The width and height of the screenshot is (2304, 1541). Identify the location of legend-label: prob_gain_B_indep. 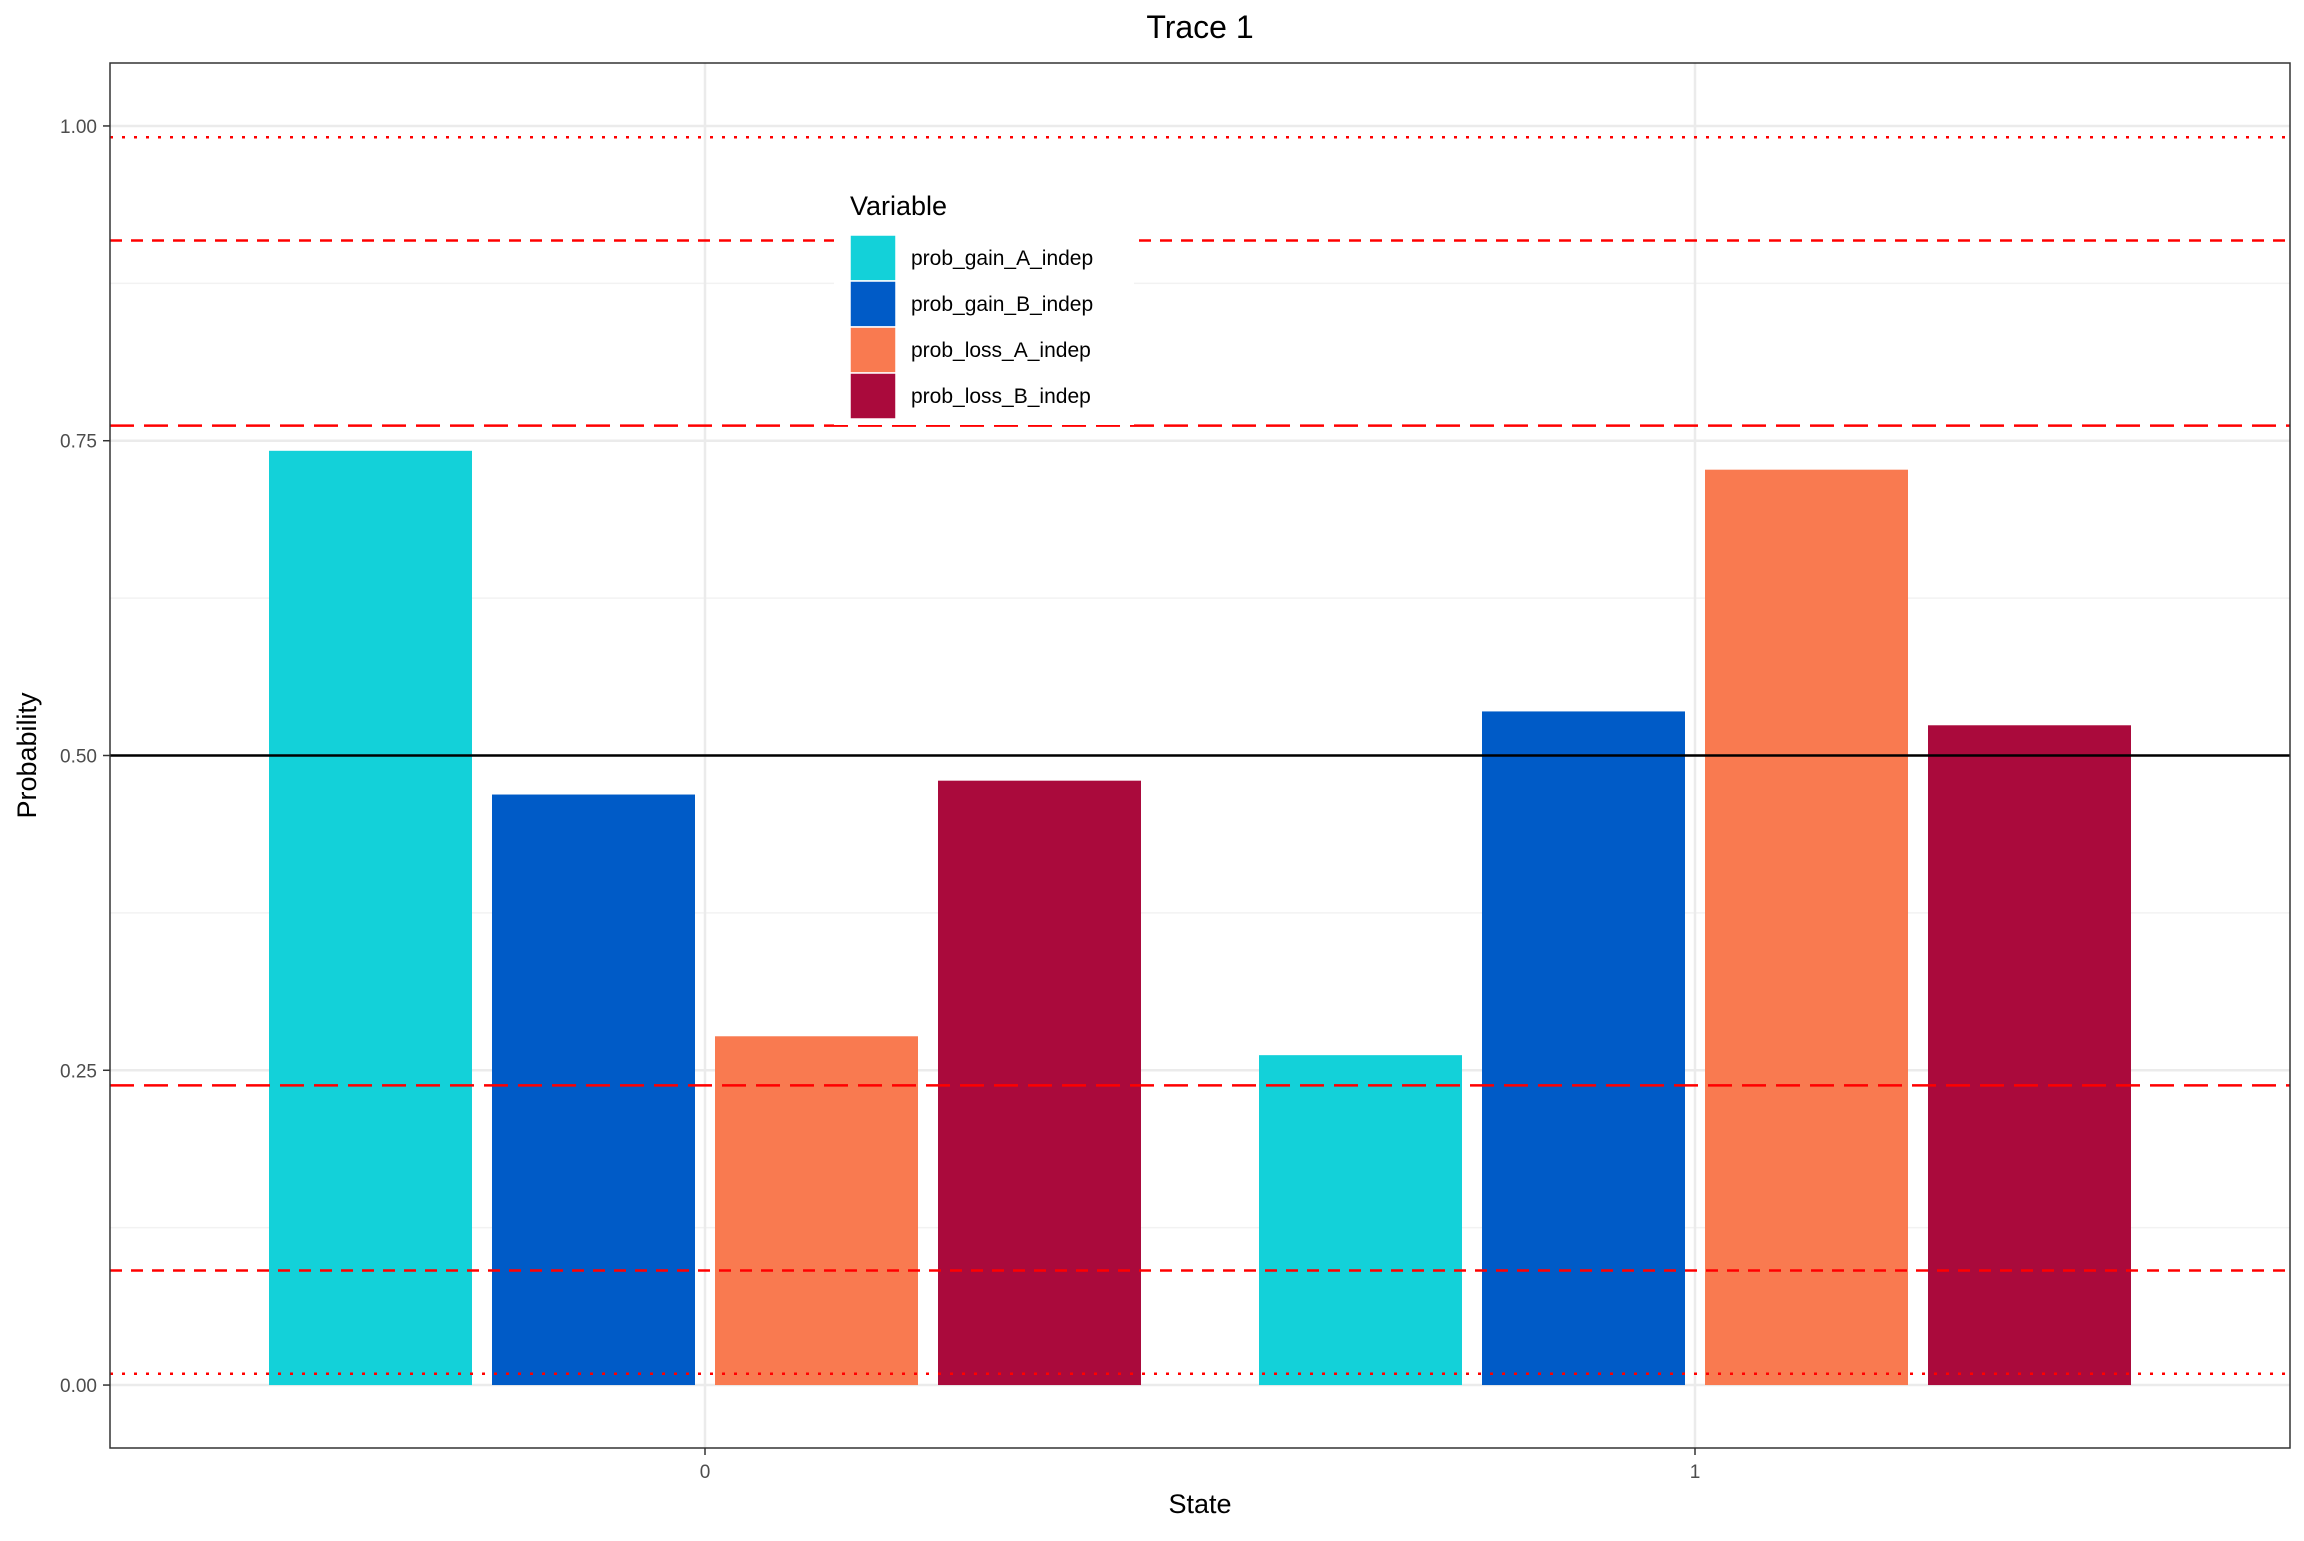
(1002, 304).